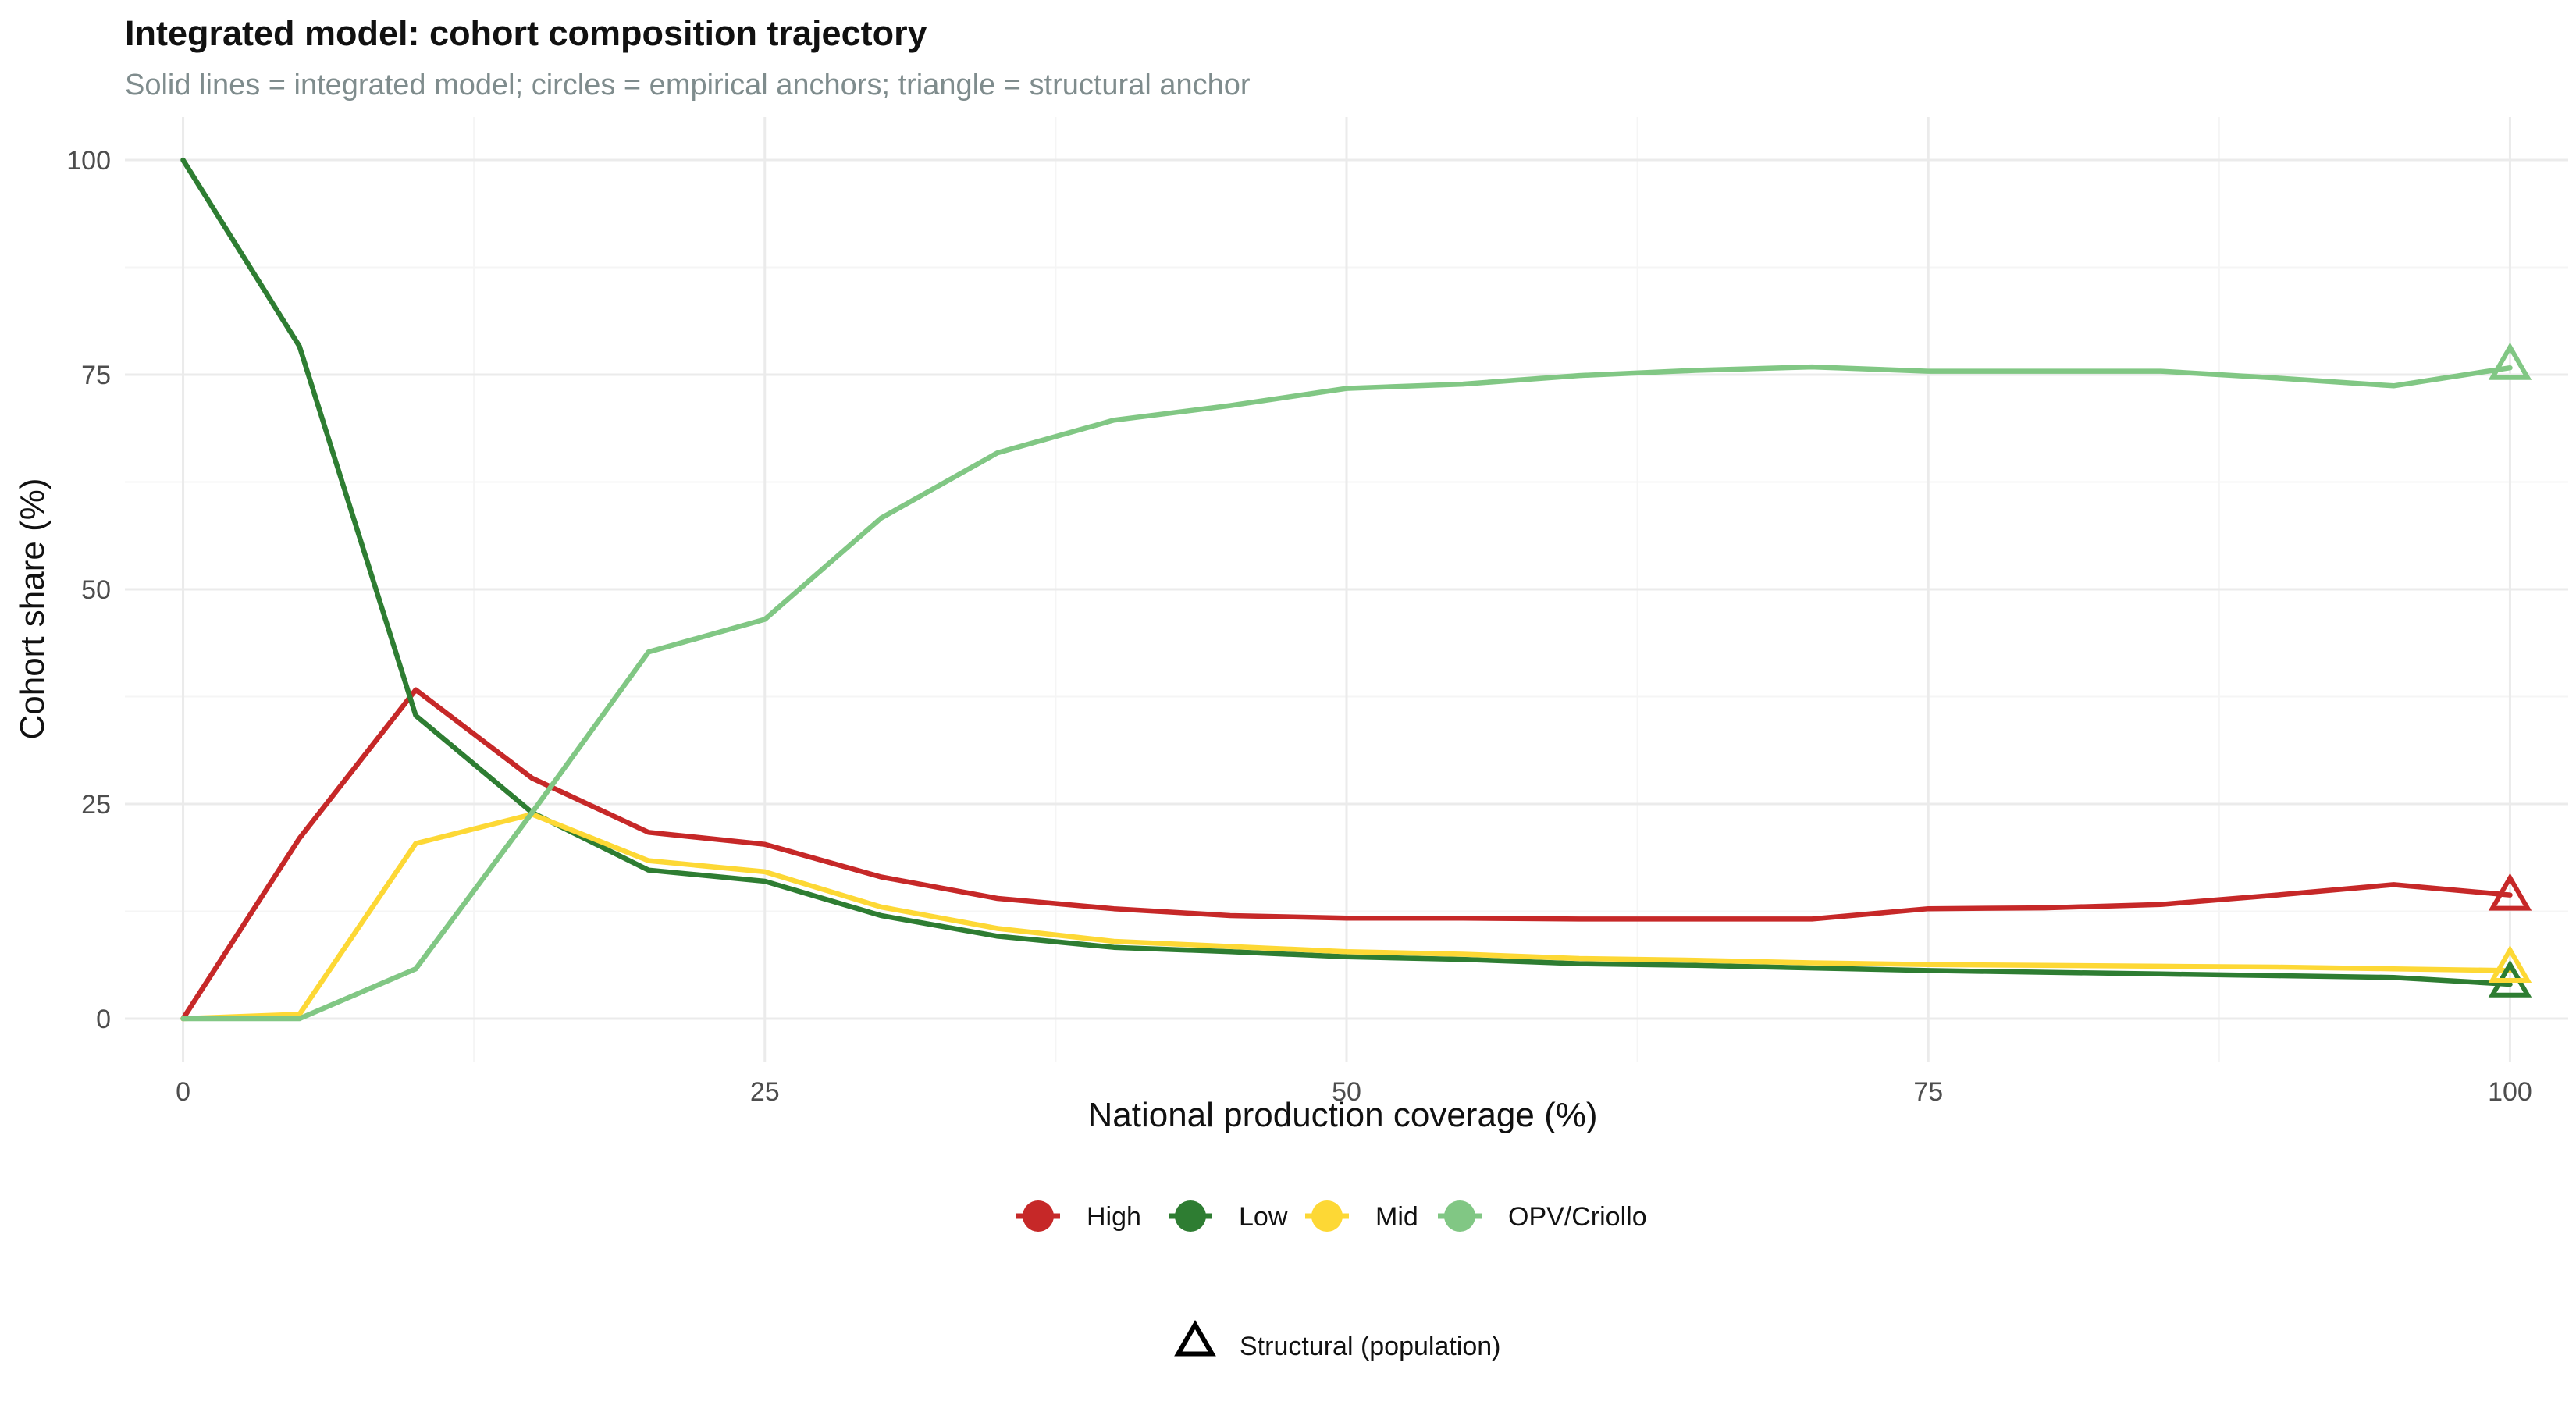 This screenshot has width=2576, height=1405. I want to click on y-axis-title: Cohort share (%), so click(32, 609).